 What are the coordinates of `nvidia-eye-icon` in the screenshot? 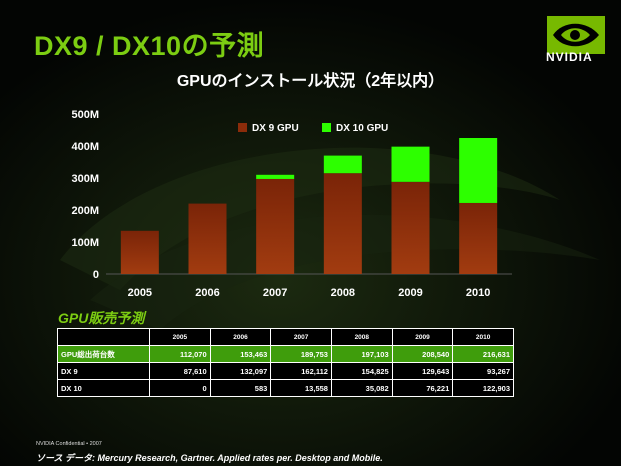 It's located at (576, 35).